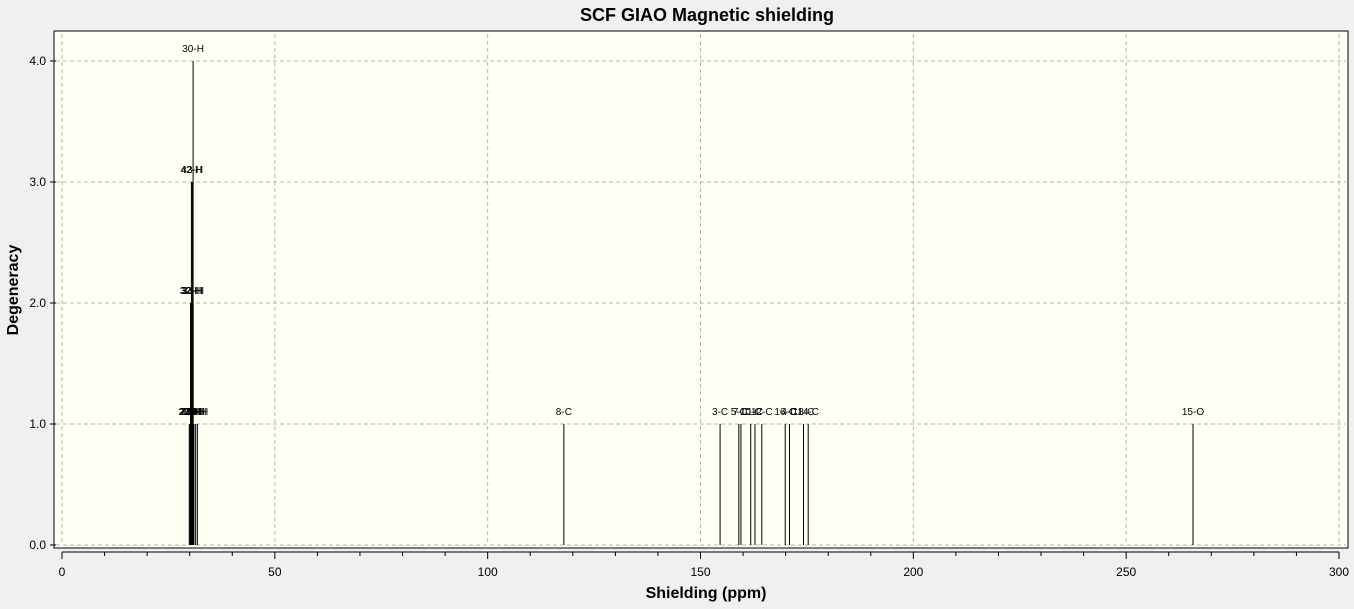 The height and width of the screenshot is (609, 1354). I want to click on x-tick-label: 50, so click(275, 572).